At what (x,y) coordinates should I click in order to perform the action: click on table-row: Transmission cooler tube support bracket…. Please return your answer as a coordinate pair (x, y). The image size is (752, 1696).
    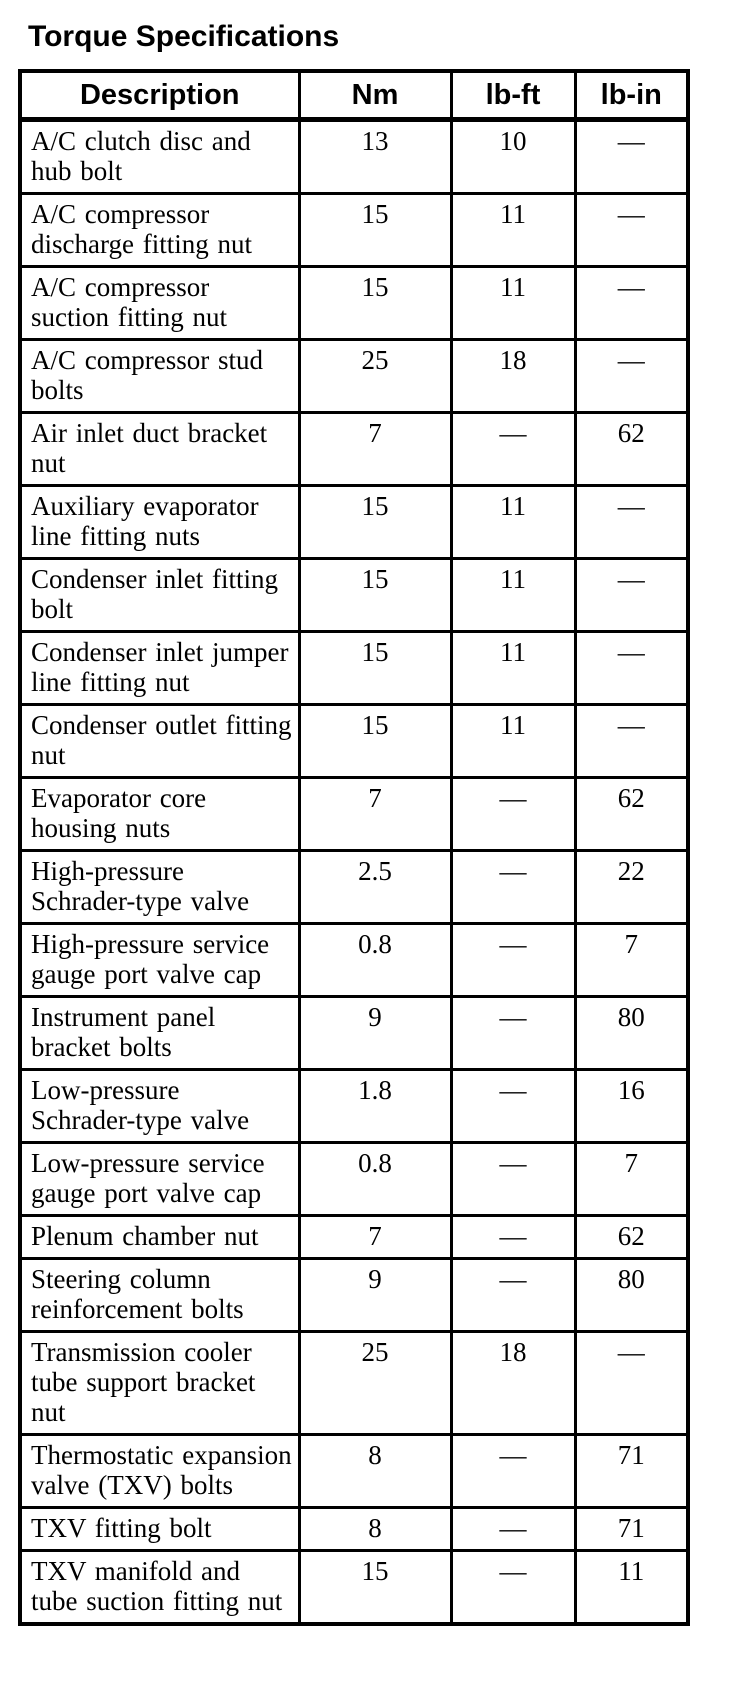
    Looking at the image, I should click on (354, 1383).